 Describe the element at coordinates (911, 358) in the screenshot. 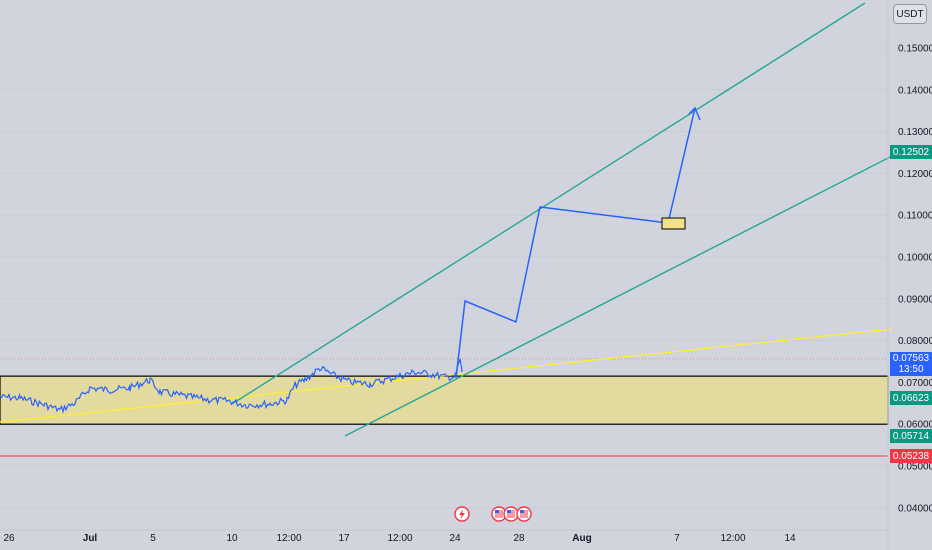

I see `price-tag-value: 0.07563` at that location.